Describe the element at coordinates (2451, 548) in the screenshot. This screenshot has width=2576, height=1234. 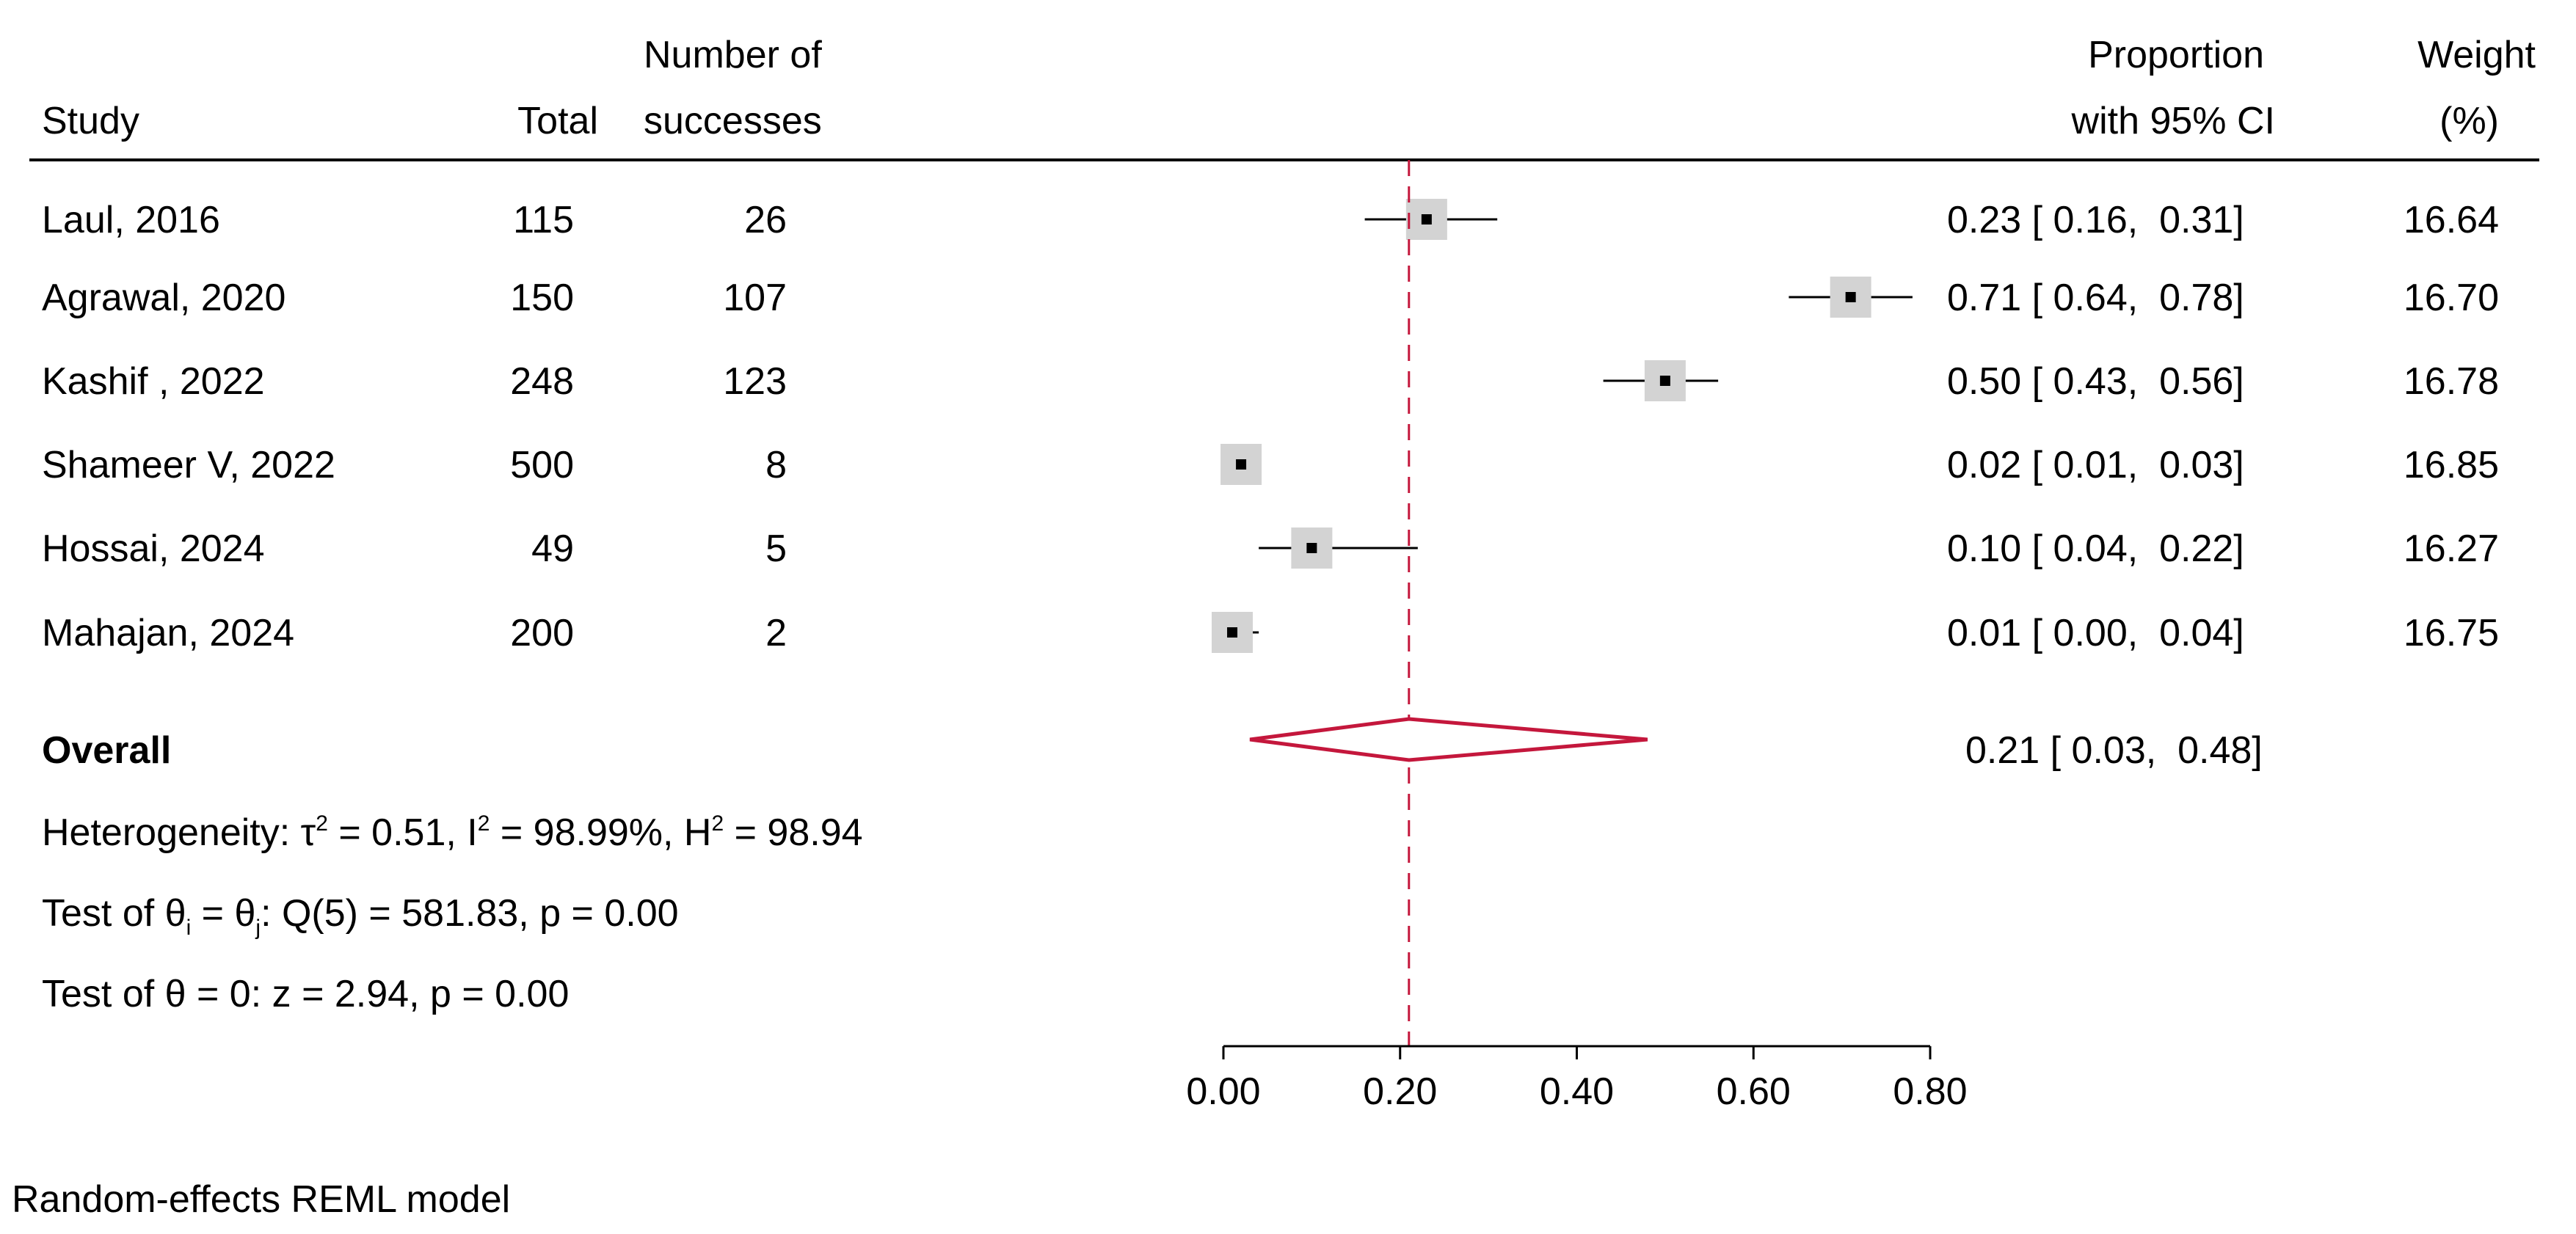
I see `study-weight: 16.27` at that location.